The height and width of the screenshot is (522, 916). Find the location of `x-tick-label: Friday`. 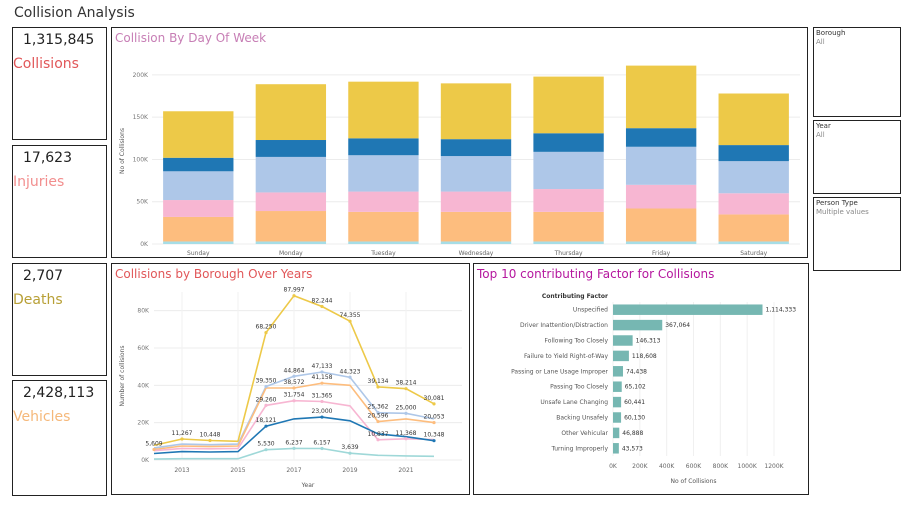

x-tick-label: Friday is located at coordinates (661, 253).